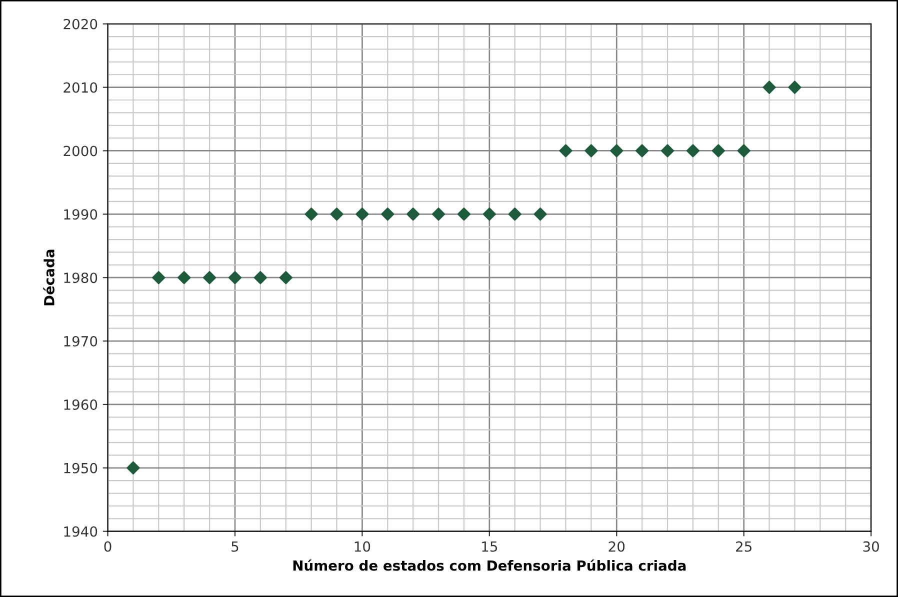  I want to click on y-tick-label: 1960, so click(81, 404).